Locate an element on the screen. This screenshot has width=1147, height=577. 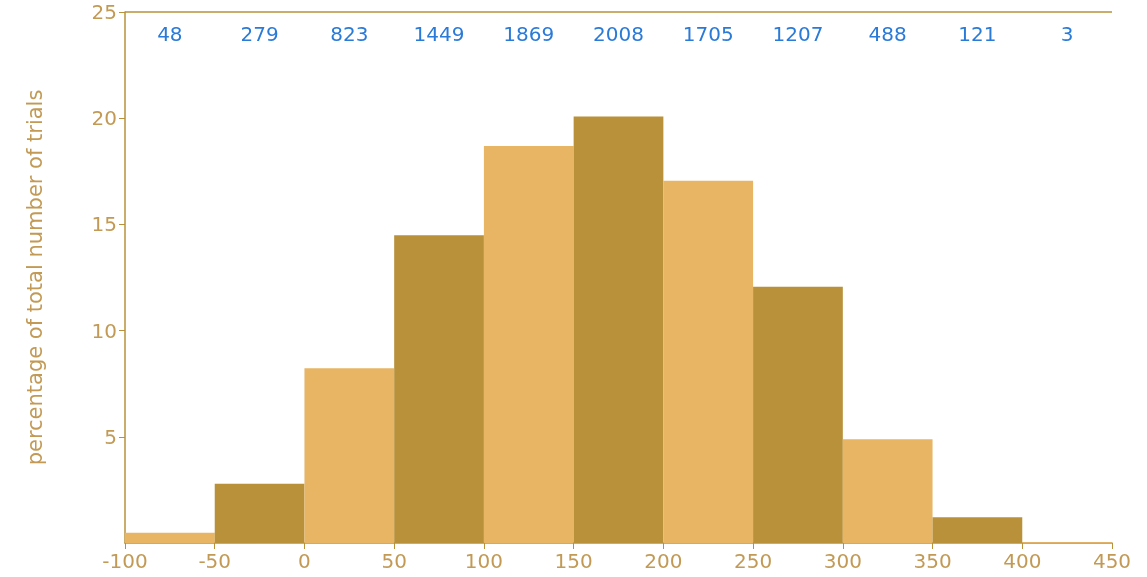
x-tick-label: 200 is located at coordinates (663, 561).